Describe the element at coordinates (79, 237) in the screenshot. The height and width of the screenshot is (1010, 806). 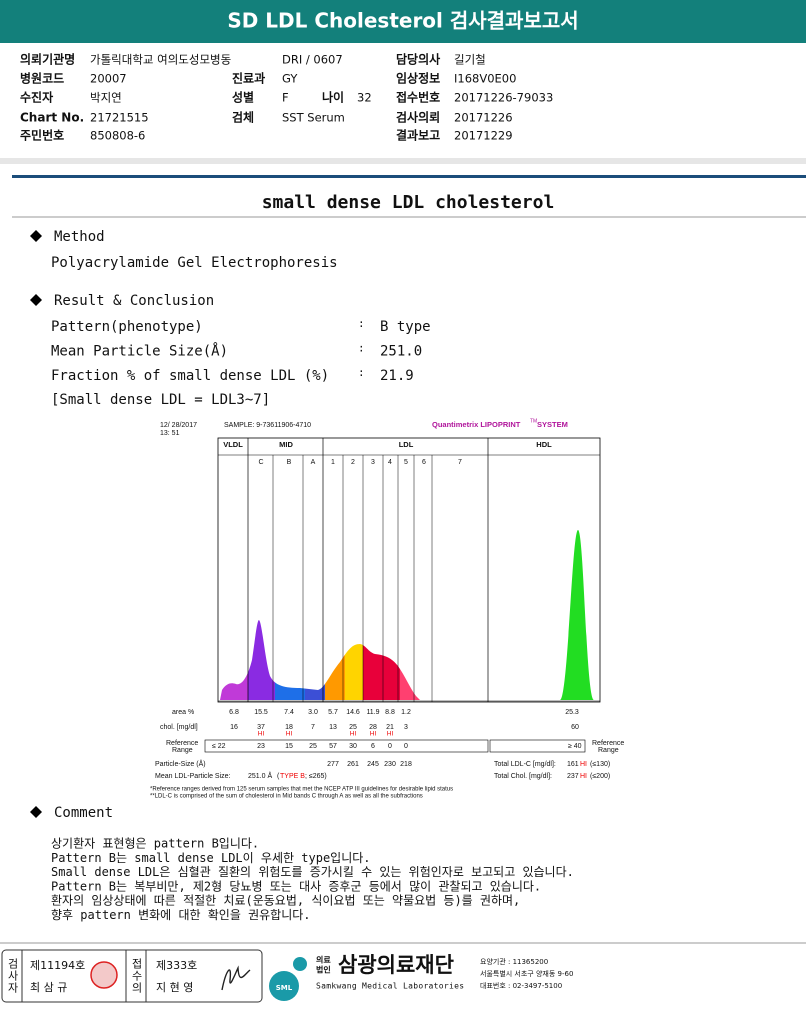
I see `method-heading: Method` at that location.